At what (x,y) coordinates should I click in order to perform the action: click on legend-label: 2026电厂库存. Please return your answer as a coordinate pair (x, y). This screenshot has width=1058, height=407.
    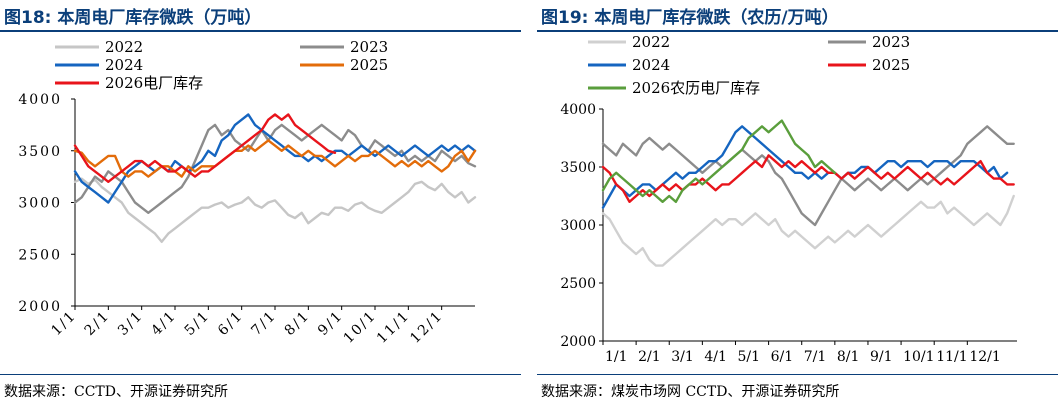
    Looking at the image, I should click on (154, 83).